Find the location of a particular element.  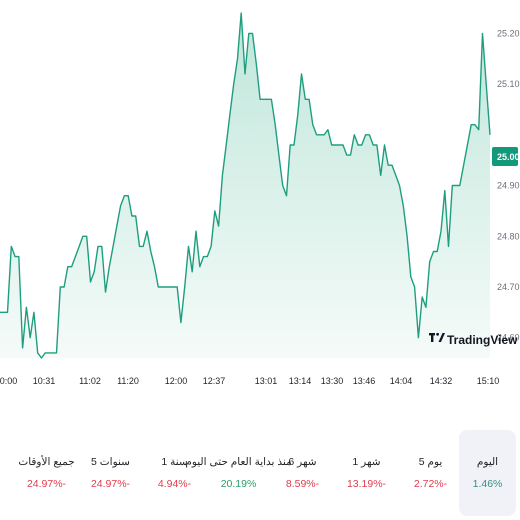

x-tick-label: 13:30 is located at coordinates (332, 381).